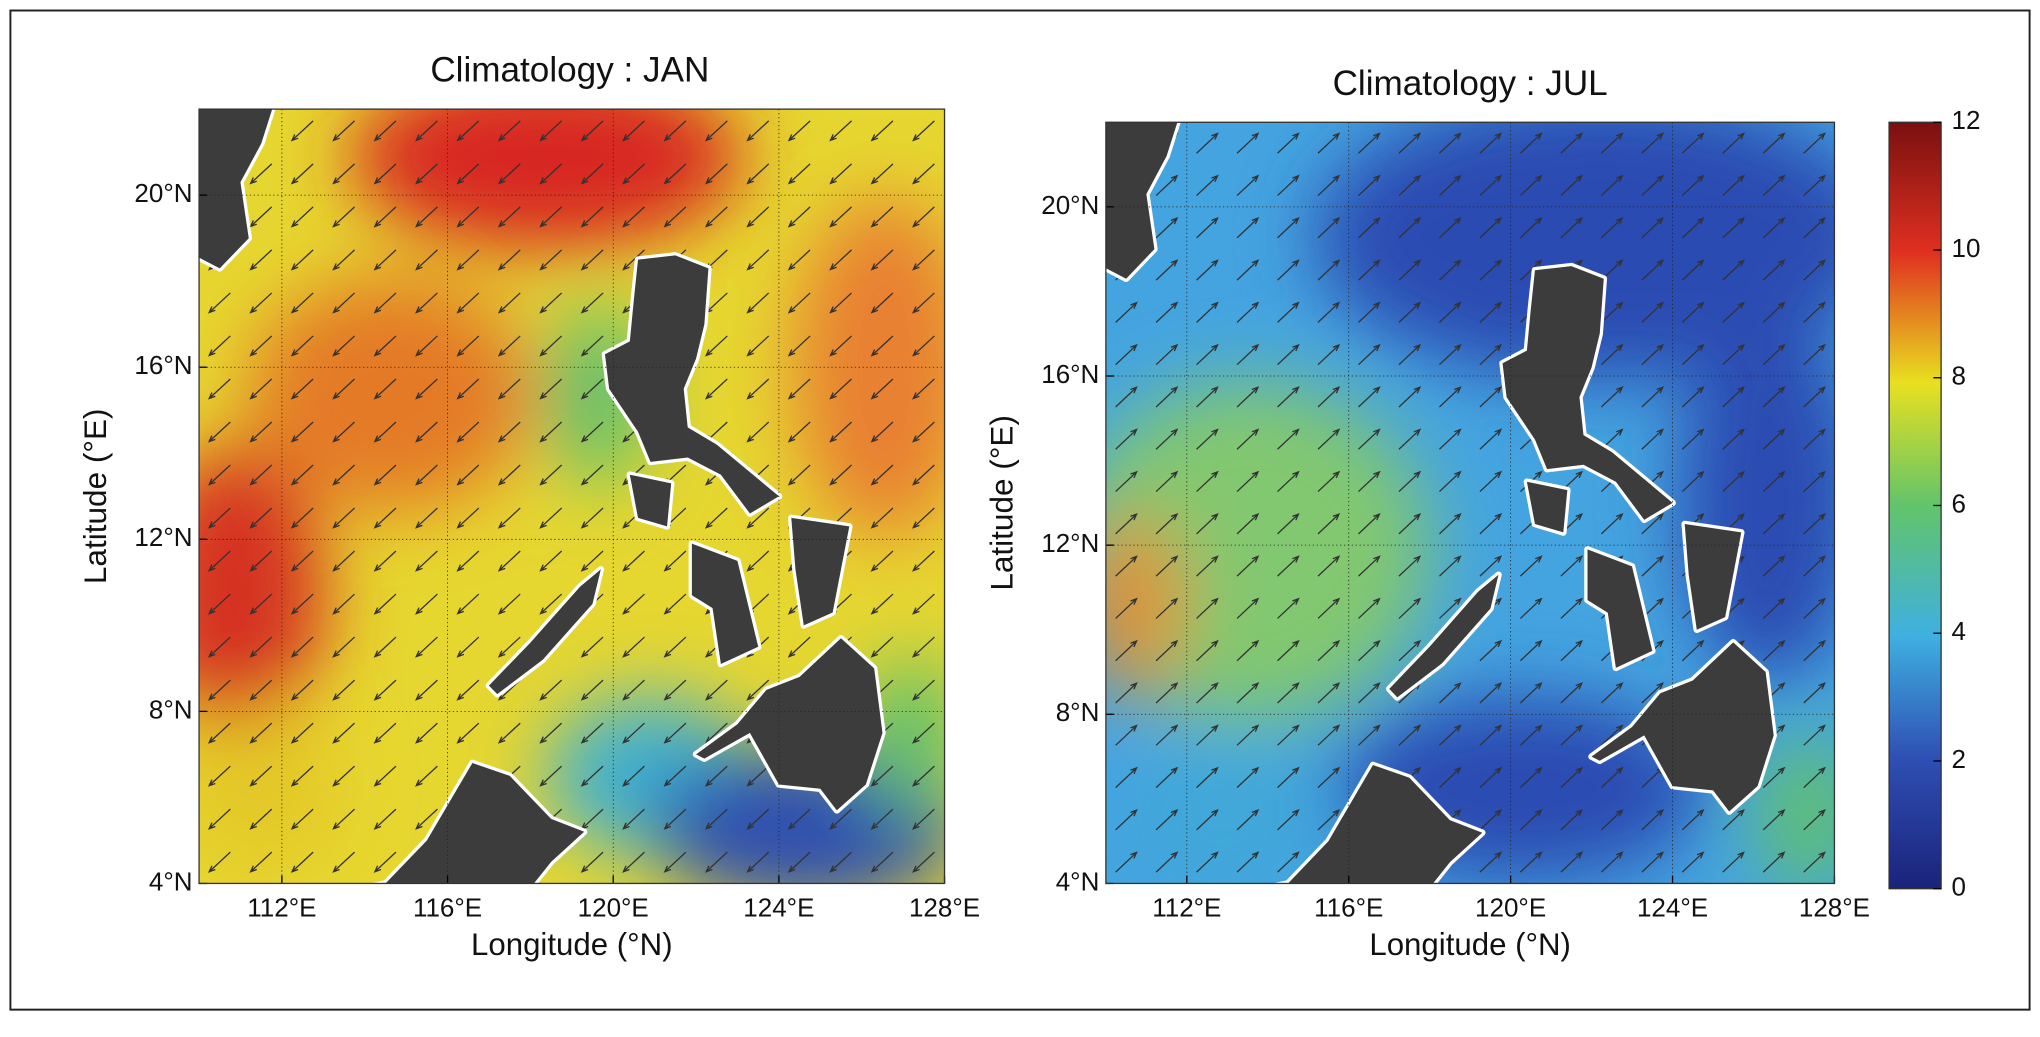 The height and width of the screenshot is (1037, 2040). Describe the element at coordinates (1672, 908) in the screenshot. I see `x-tick-label: 124°E` at that location.